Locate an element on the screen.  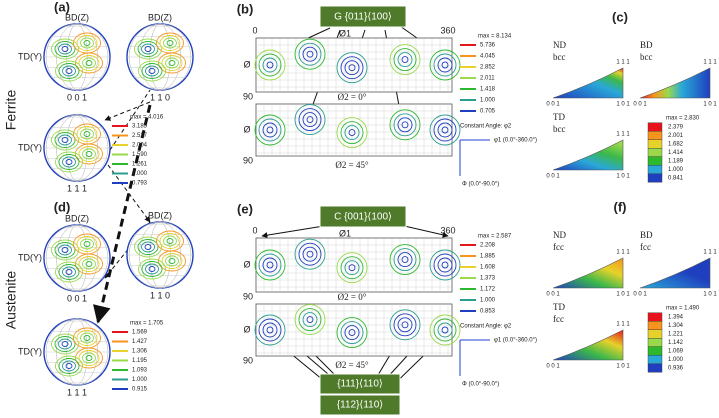
axis-label: 360 is located at coordinates (447, 230).